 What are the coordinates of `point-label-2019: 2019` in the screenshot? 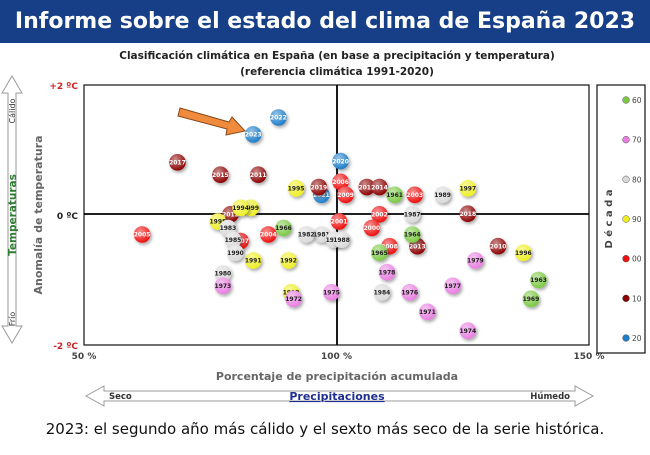 It's located at (318, 187).